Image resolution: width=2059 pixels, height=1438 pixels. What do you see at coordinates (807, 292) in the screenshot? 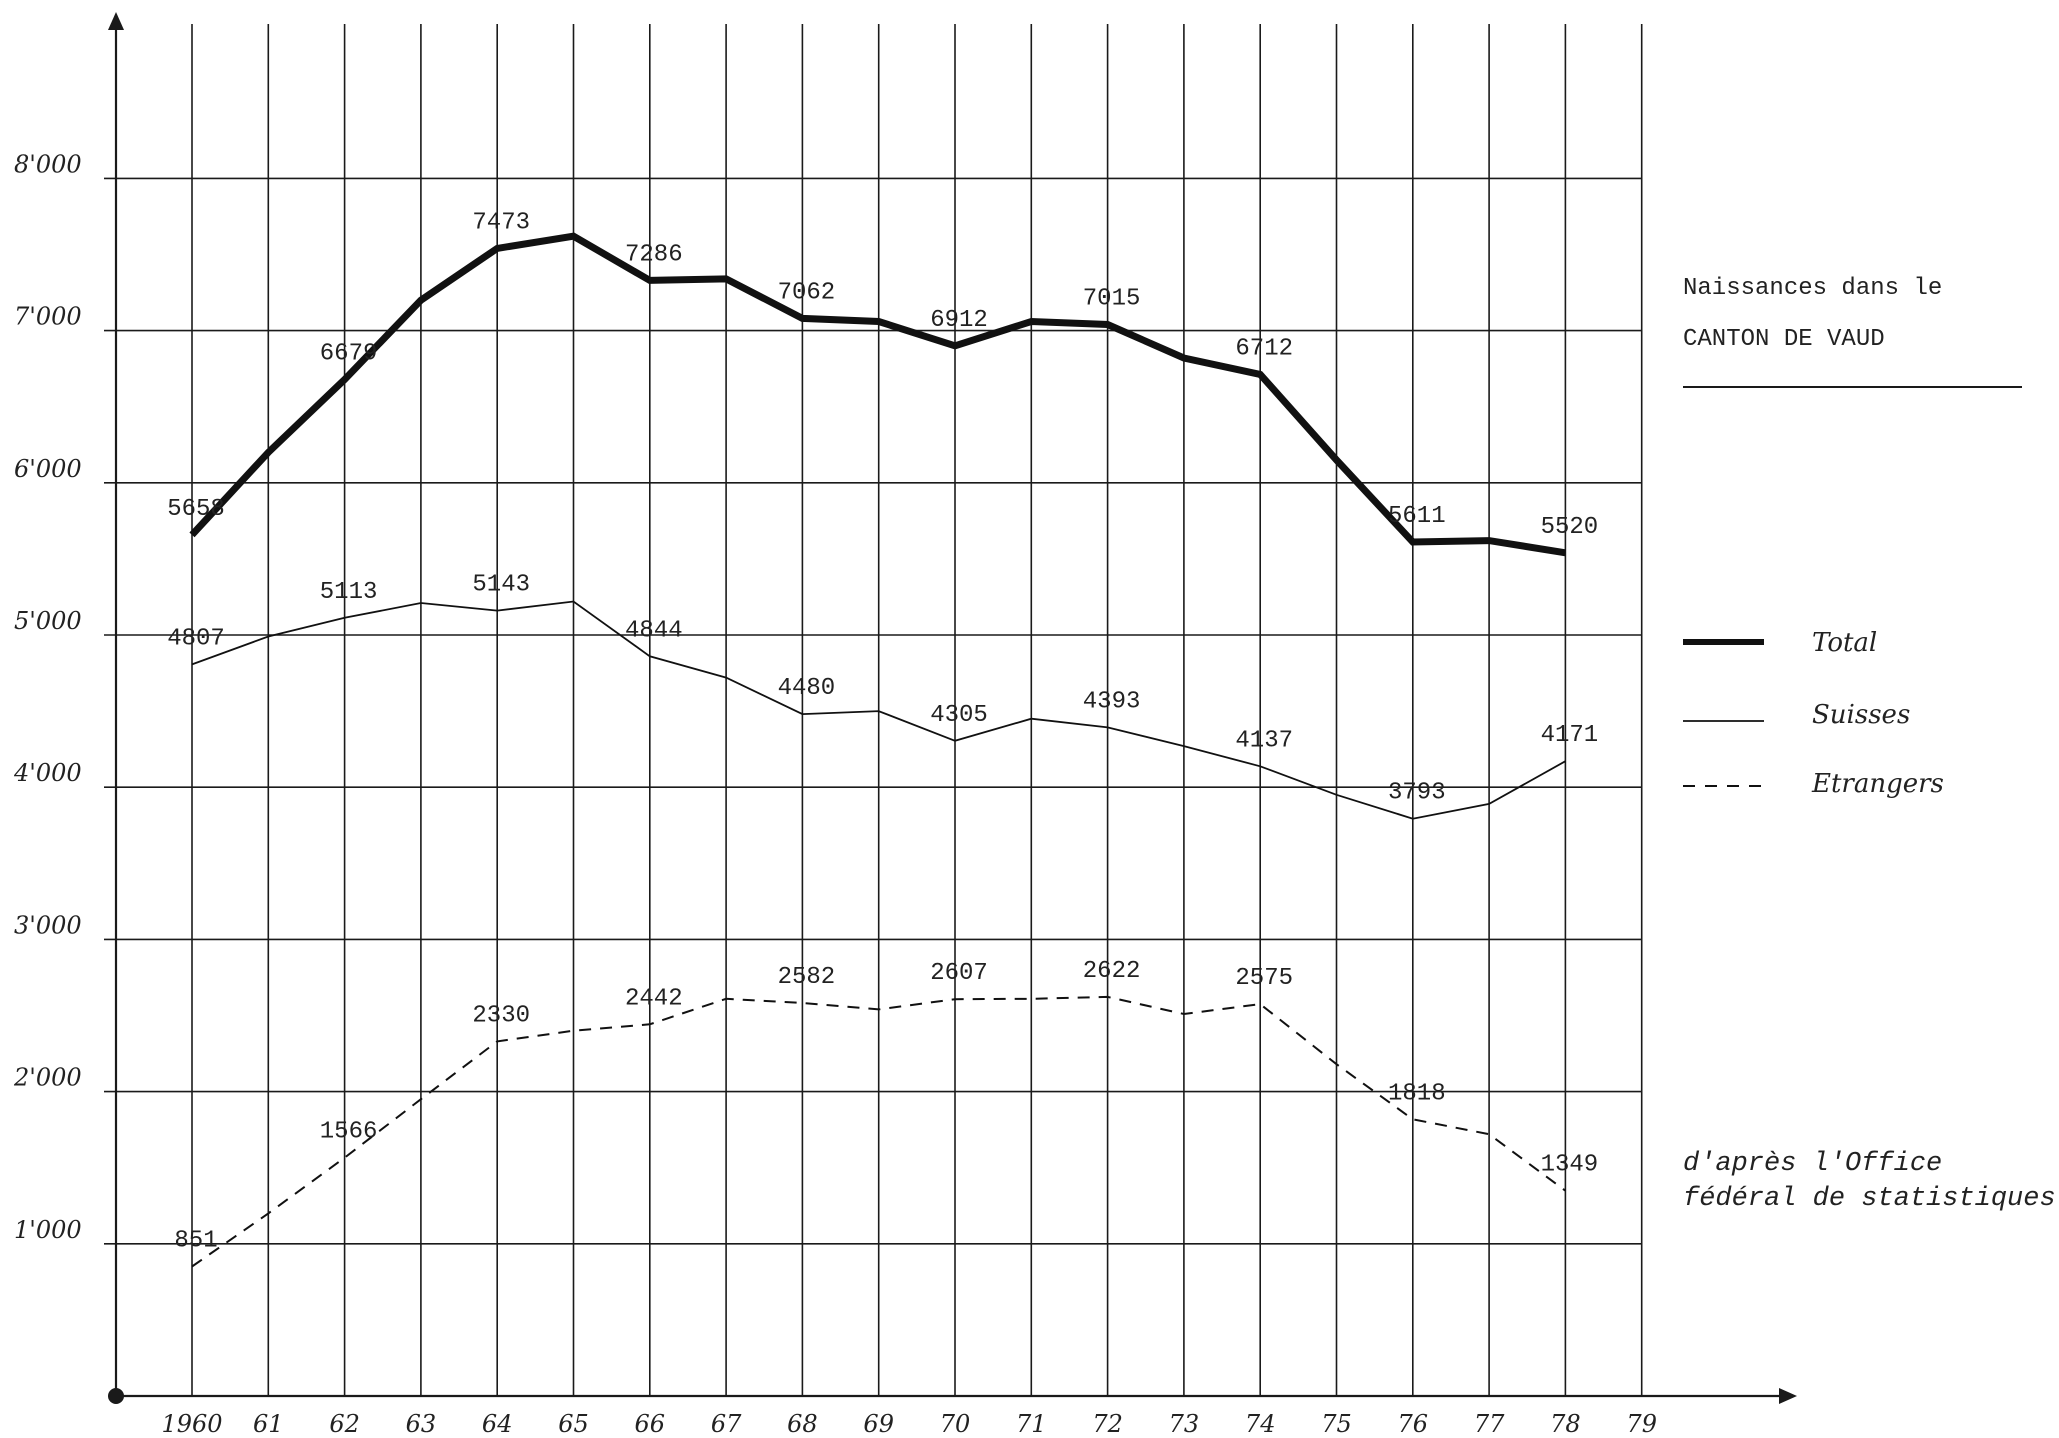
I see `data-label-total: 7062` at bounding box center [807, 292].